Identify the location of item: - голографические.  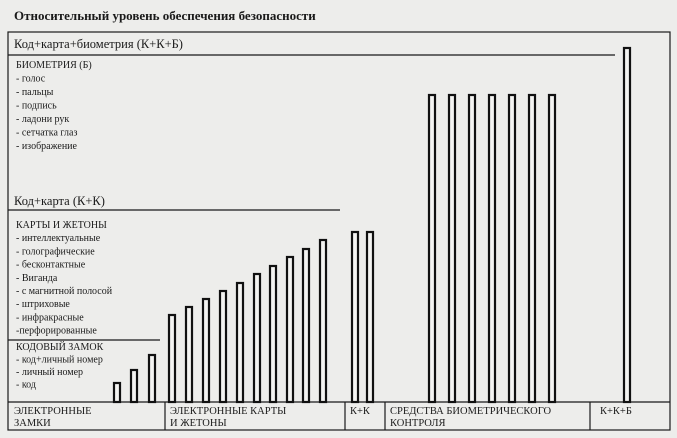
(55, 251).